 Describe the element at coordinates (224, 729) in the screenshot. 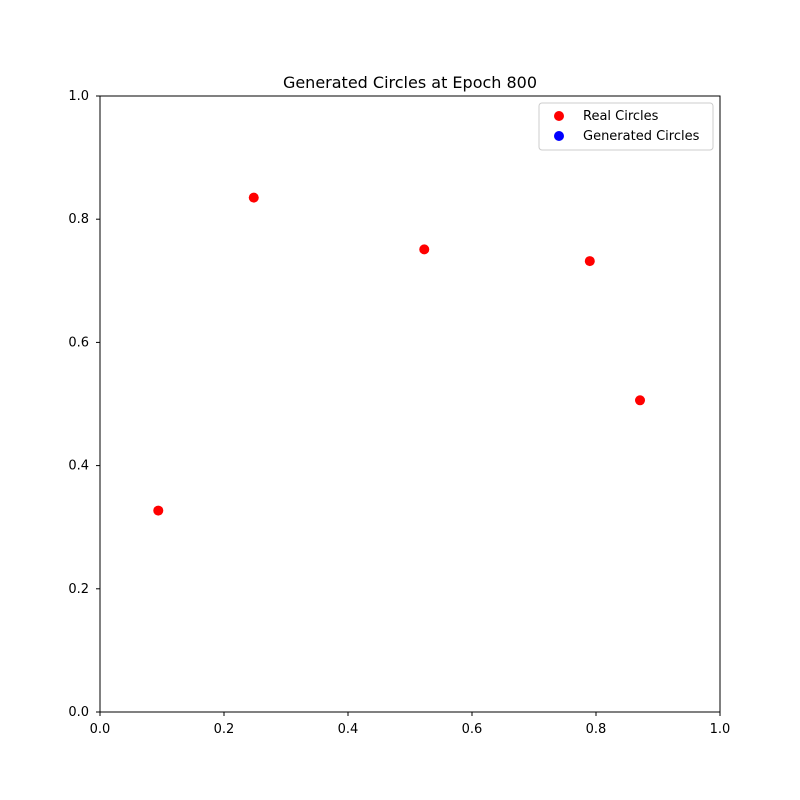

I see `x-tick-label: 0.2` at that location.